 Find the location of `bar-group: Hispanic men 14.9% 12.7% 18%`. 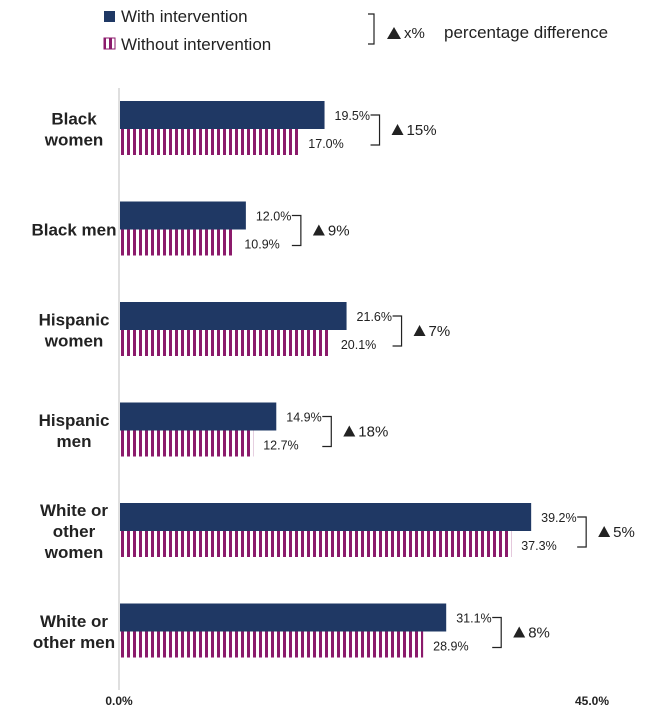

bar-group: Hispanic men 14.9% 12.7% 18% is located at coordinates (213, 429).